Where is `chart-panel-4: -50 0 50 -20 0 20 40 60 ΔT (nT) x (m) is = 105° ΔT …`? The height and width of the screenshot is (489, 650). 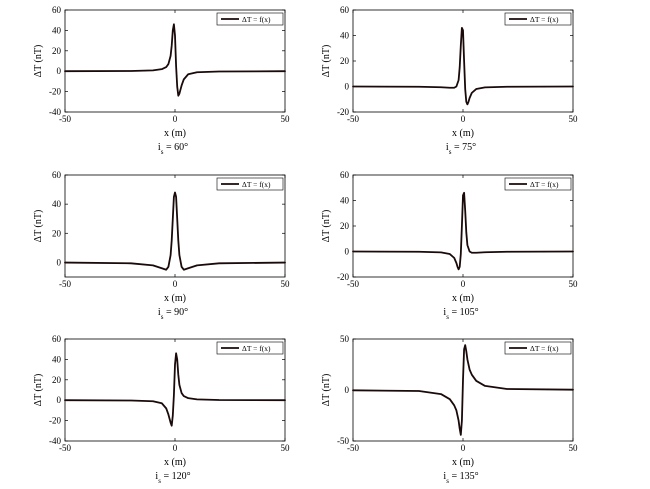 chart-panel-4: -50 0 50 -20 0 20 40 60 ΔT (nT) x (m) is = 105° ΔT … is located at coordinates (449, 245).